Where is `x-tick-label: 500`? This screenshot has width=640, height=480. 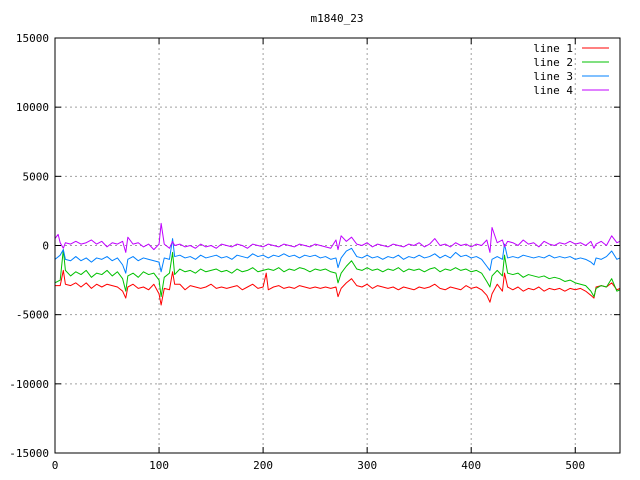 x-tick-label: 500 is located at coordinates (575, 465).